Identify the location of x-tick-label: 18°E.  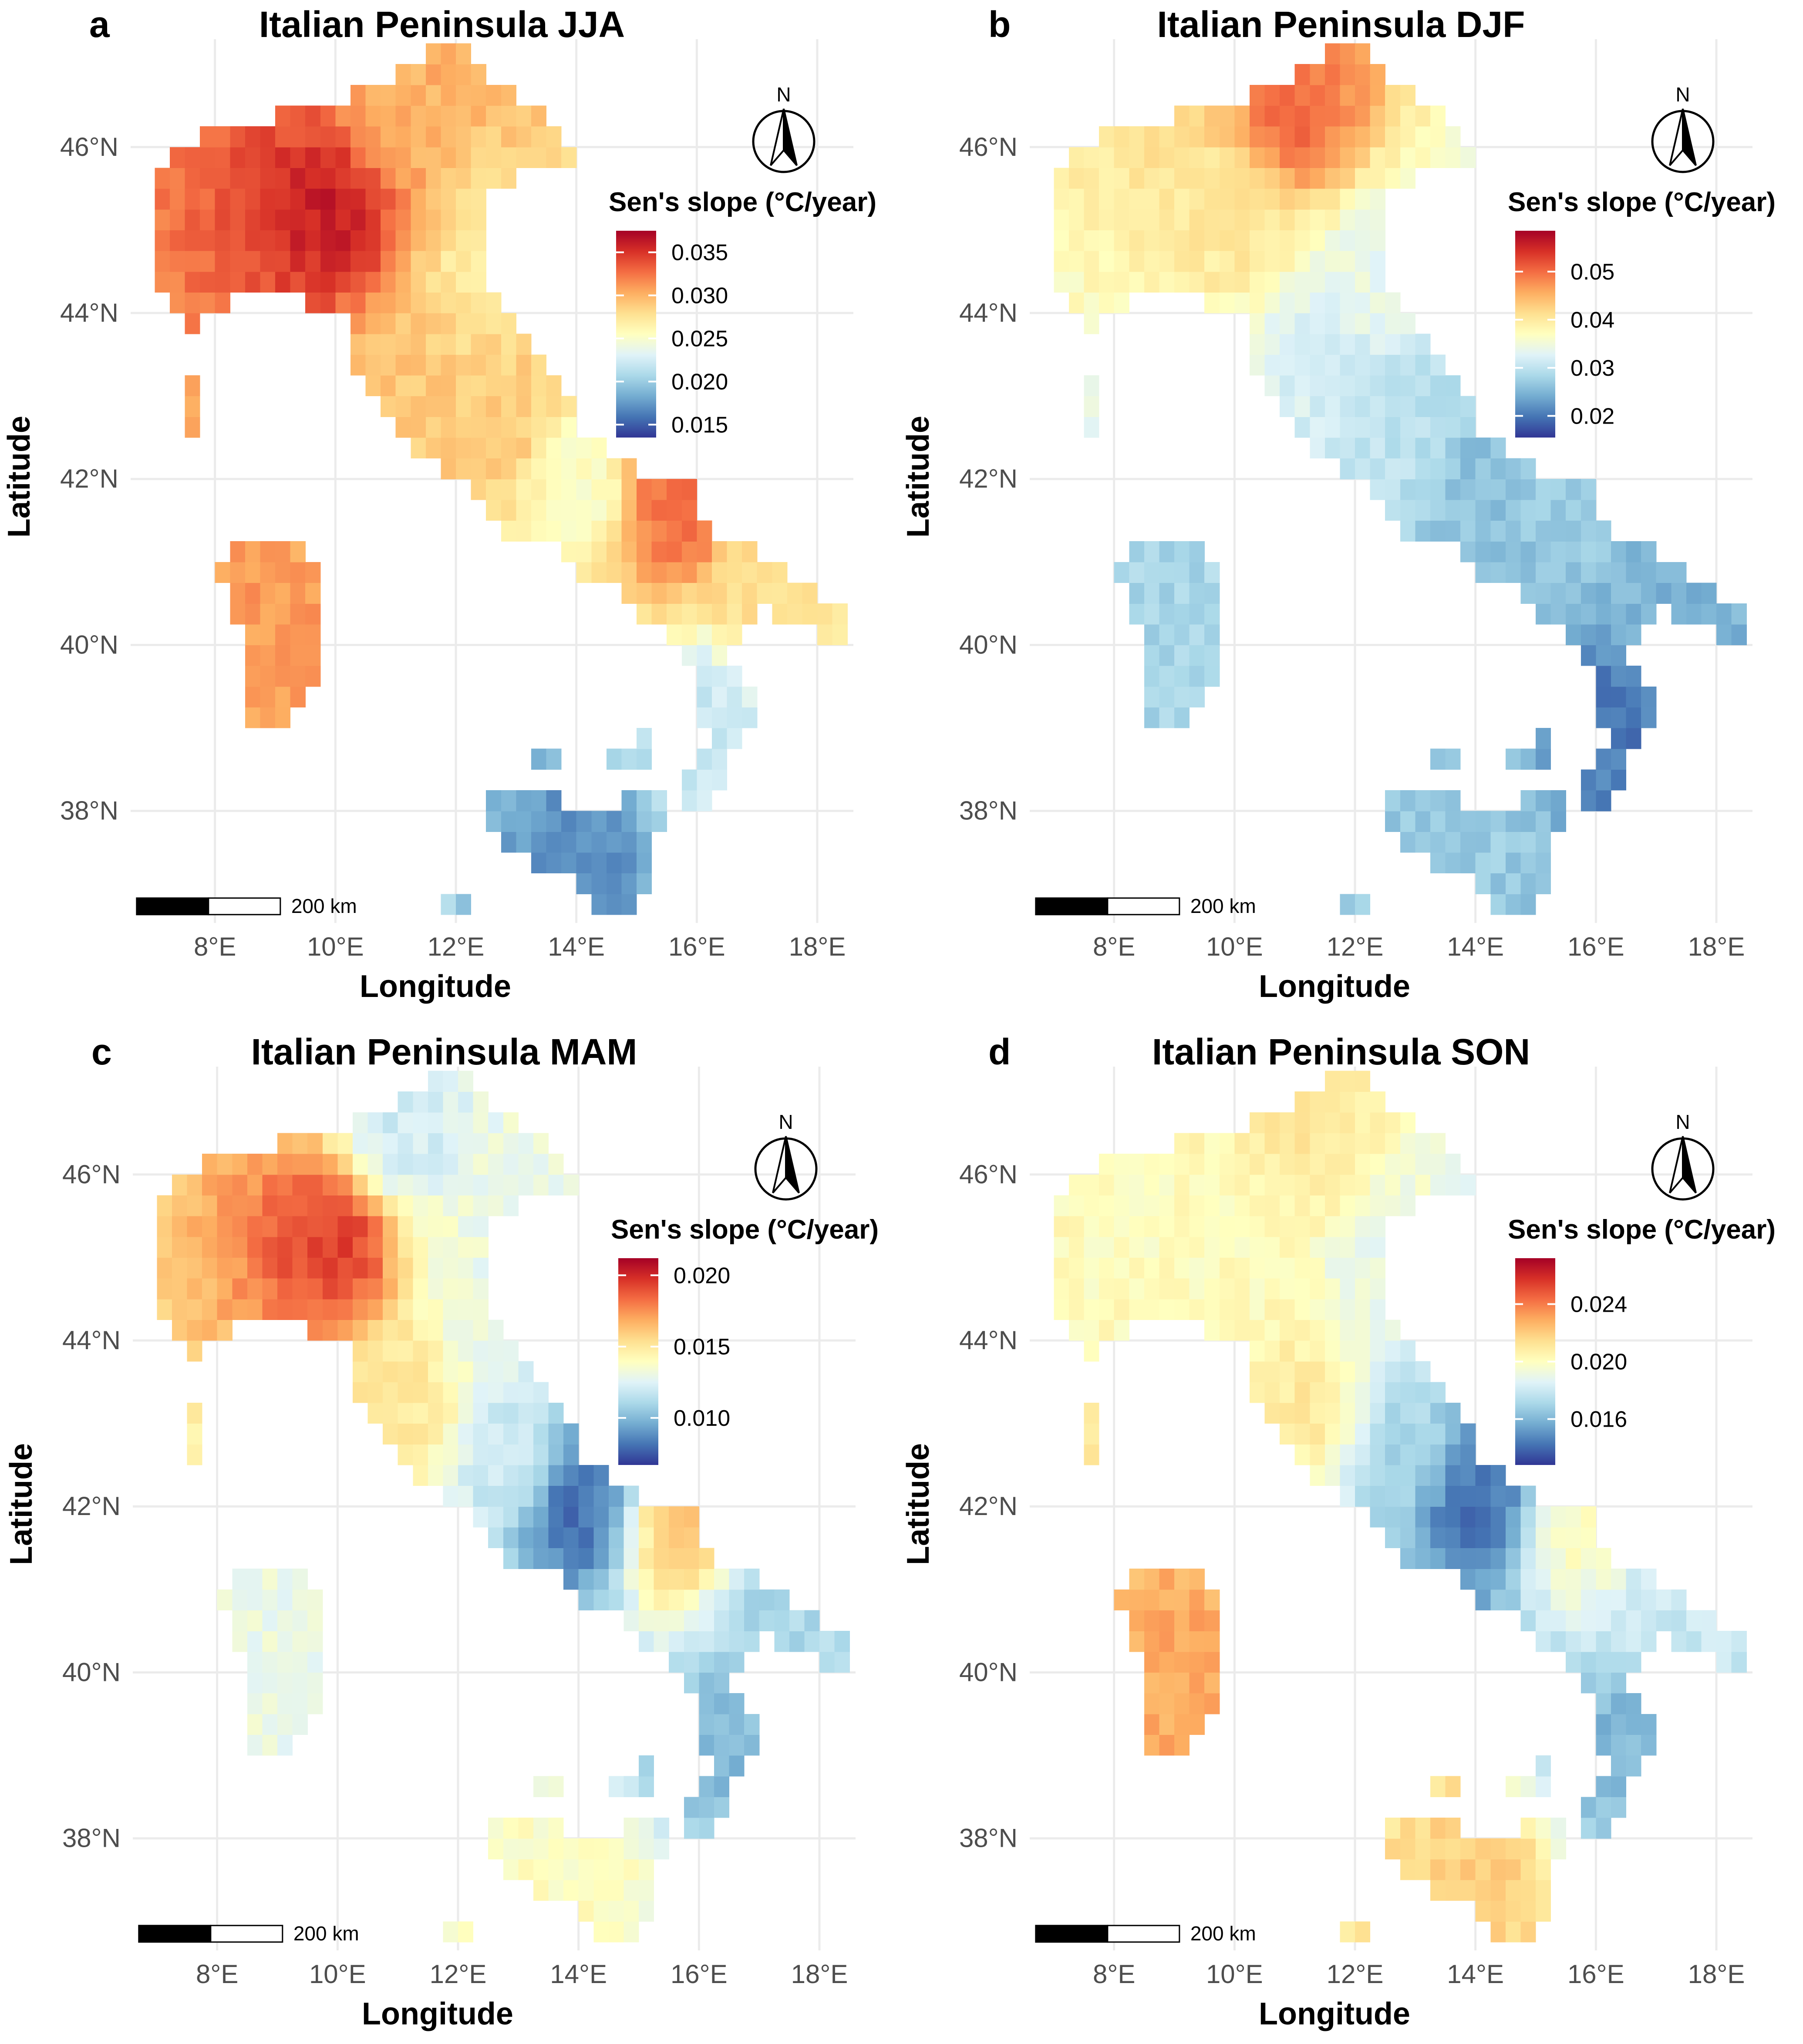
(1717, 1974).